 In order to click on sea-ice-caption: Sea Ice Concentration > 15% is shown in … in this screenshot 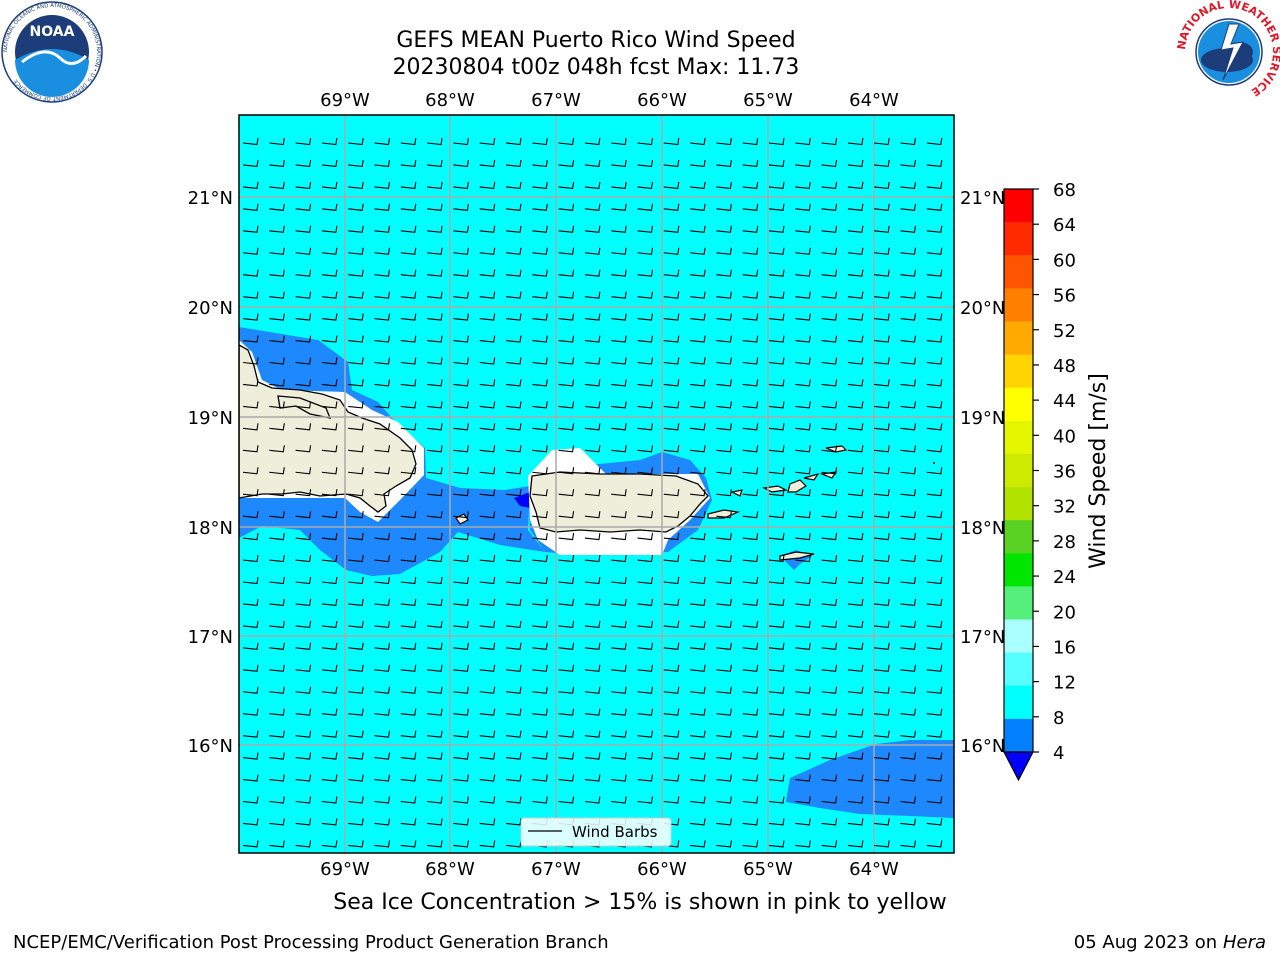, I will do `click(640, 902)`.